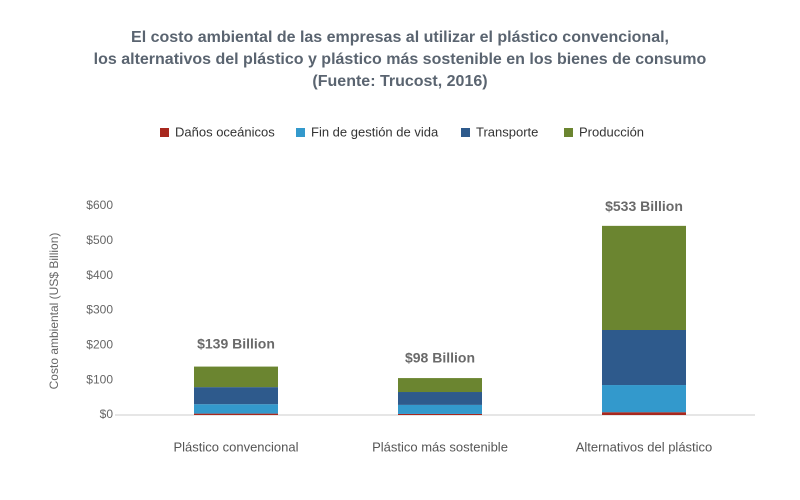  Describe the element at coordinates (507, 131) in the screenshot. I see `legend-label: Transporte` at that location.